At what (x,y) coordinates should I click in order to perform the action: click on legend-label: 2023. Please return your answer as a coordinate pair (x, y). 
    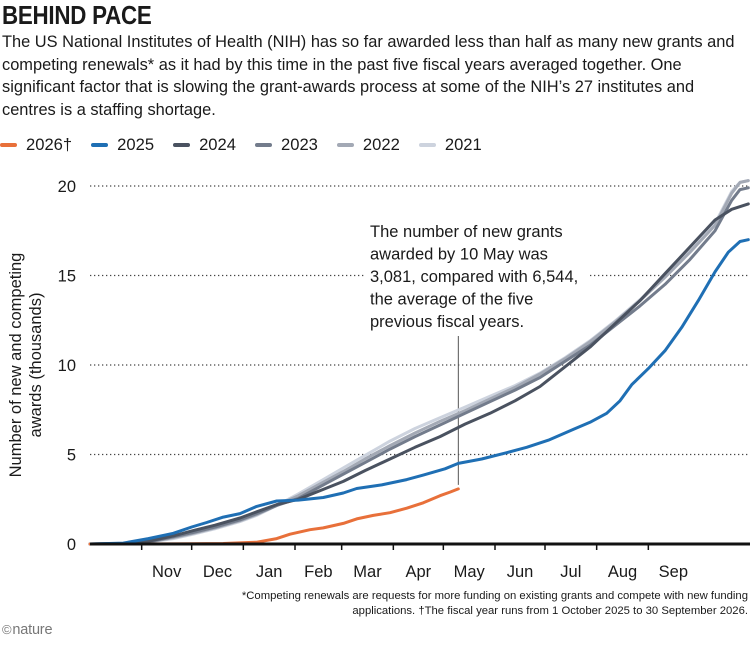
    Looking at the image, I should click on (299, 144).